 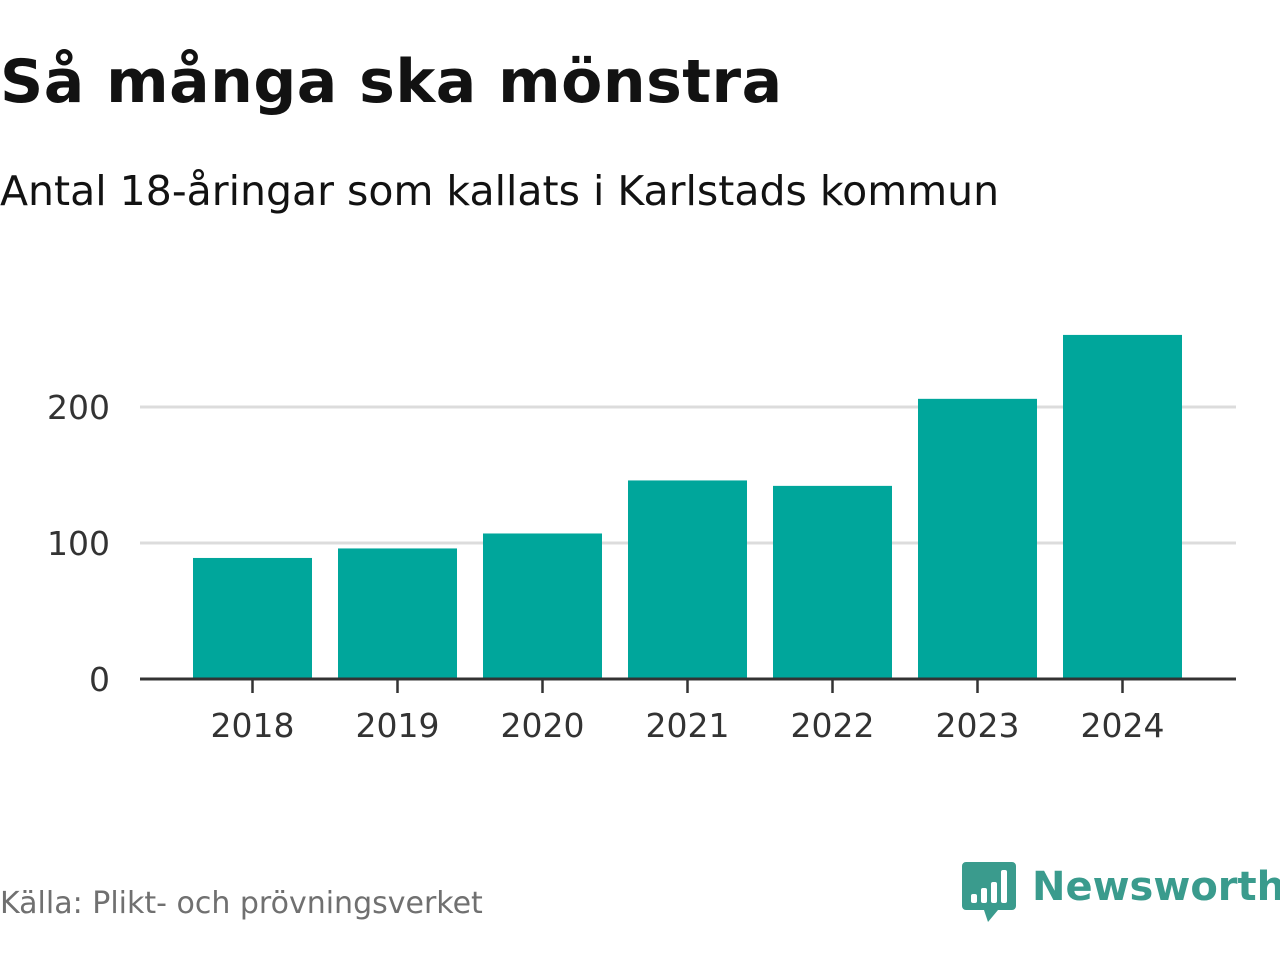 What do you see at coordinates (833, 725) in the screenshot?
I see `x-tick-label: 2022` at bounding box center [833, 725].